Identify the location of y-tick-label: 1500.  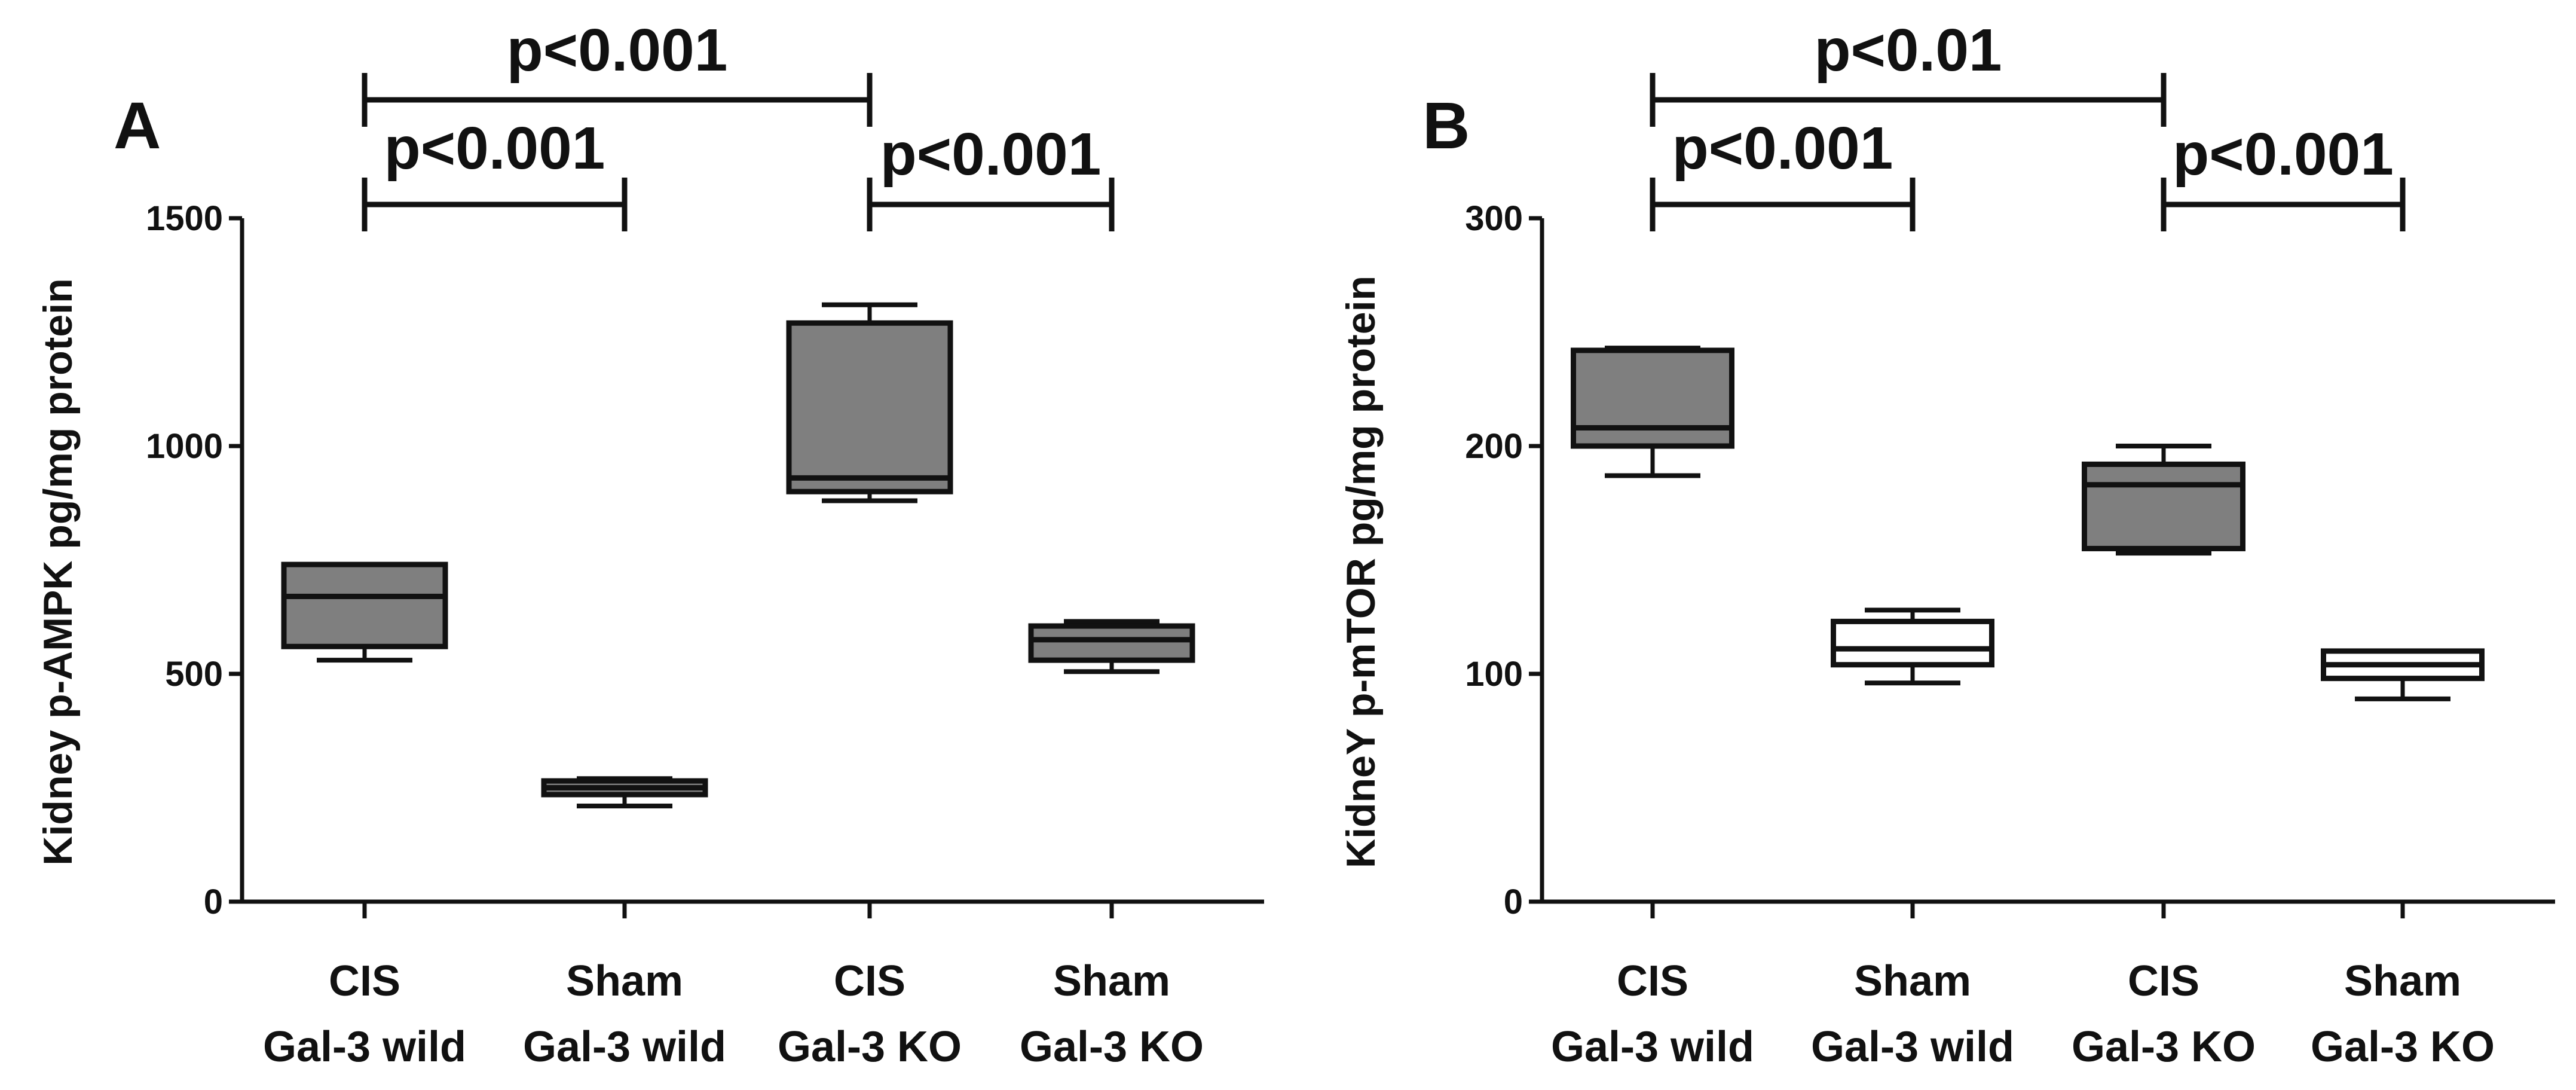
(184, 218).